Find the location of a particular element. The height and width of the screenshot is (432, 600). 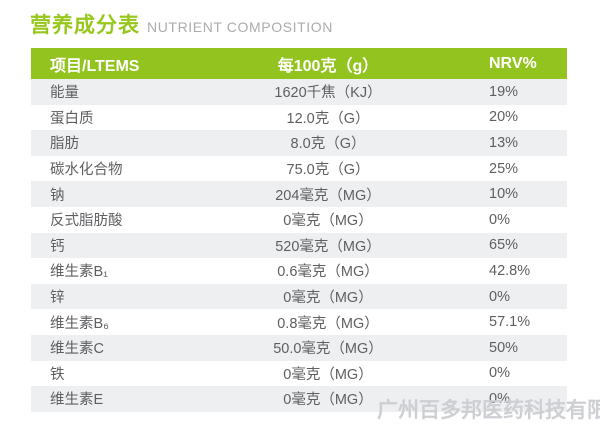

cell-nrv: 13% is located at coordinates (504, 142).